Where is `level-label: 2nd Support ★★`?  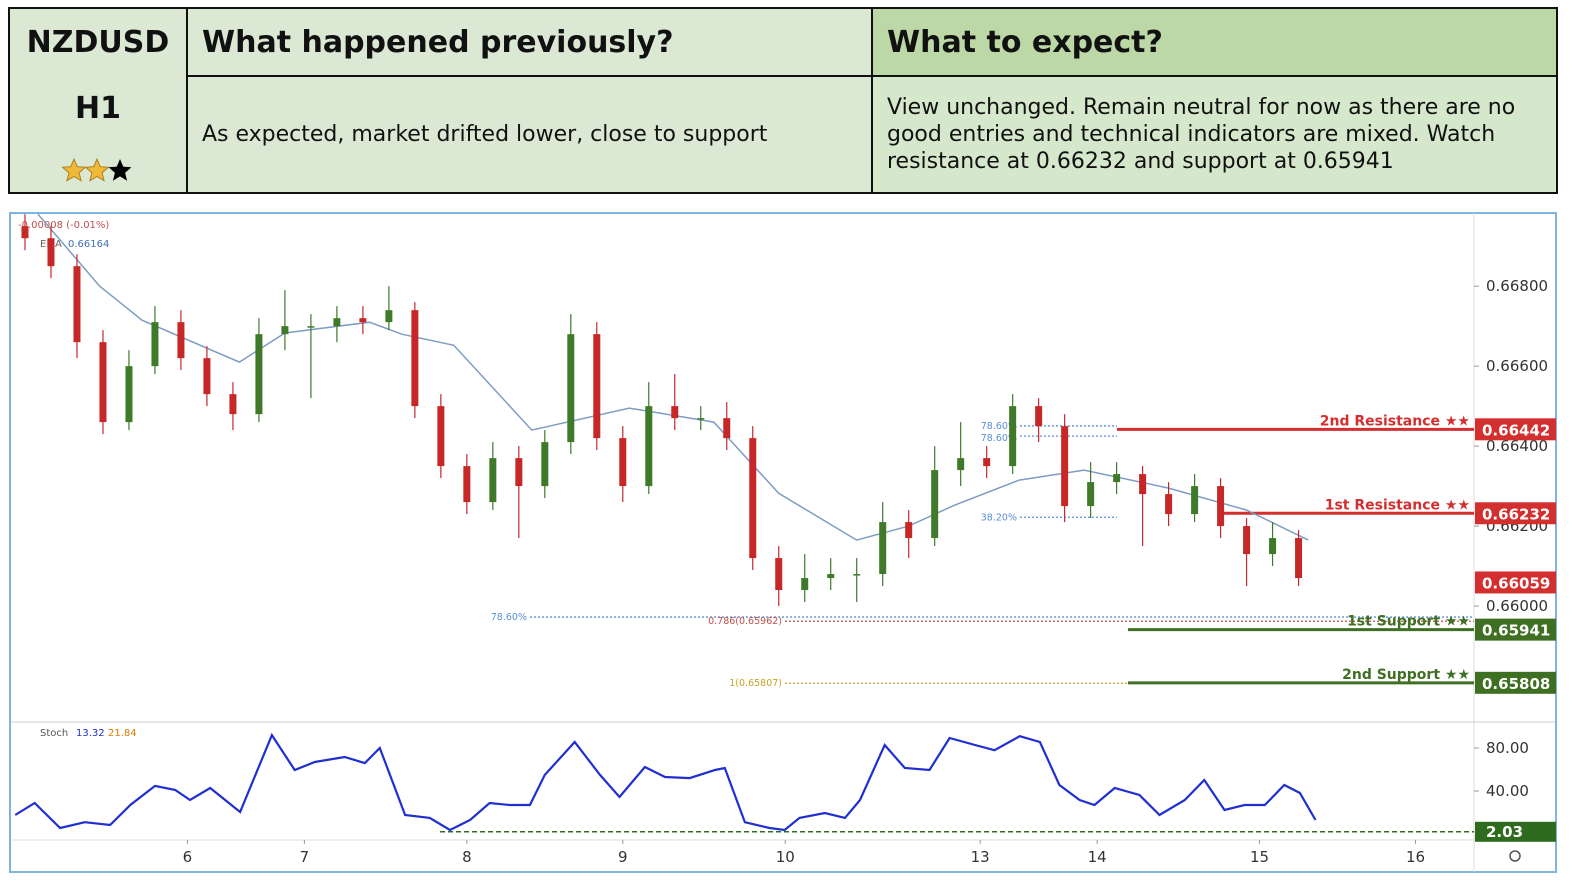 level-label: 2nd Support ★★ is located at coordinates (1406, 675).